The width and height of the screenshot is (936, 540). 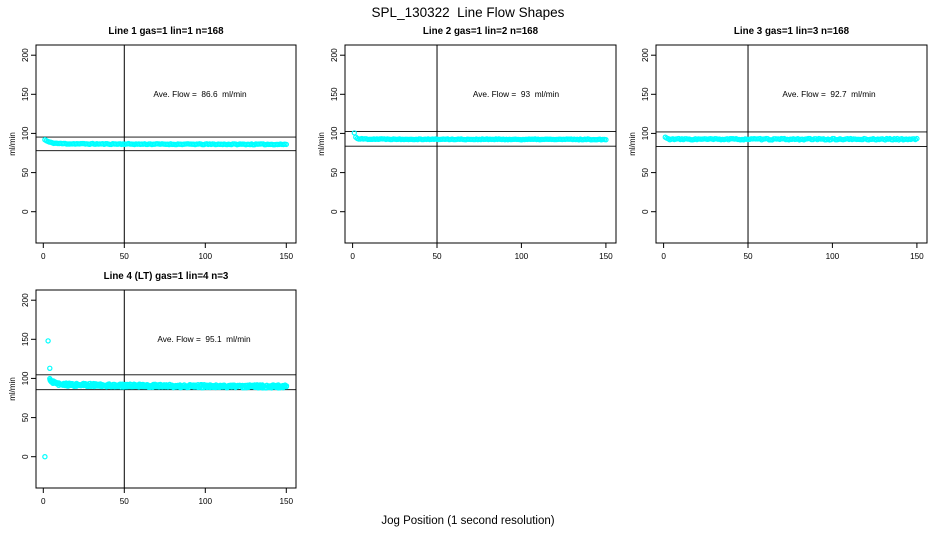 I want to click on panel-4: 0 50 100 150 0 50 100 150 200, so click(x=159, y=397).